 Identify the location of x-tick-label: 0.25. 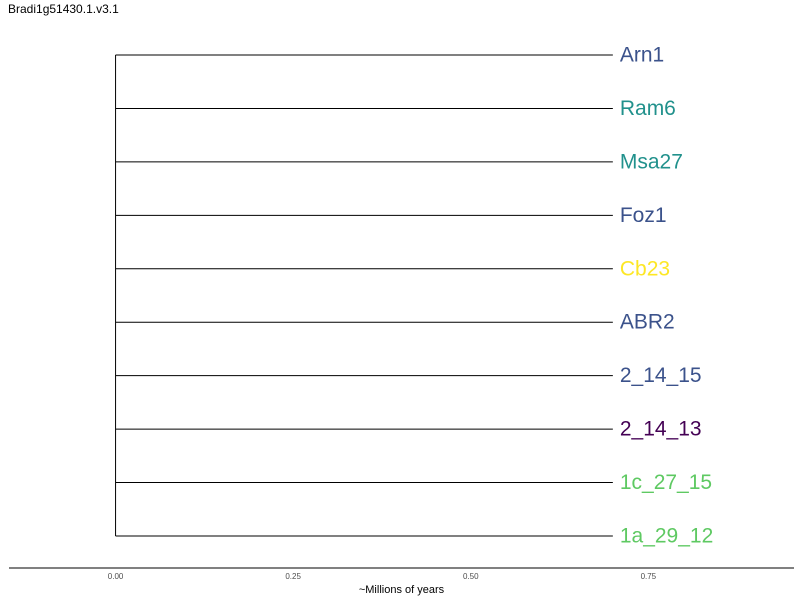
(293, 576).